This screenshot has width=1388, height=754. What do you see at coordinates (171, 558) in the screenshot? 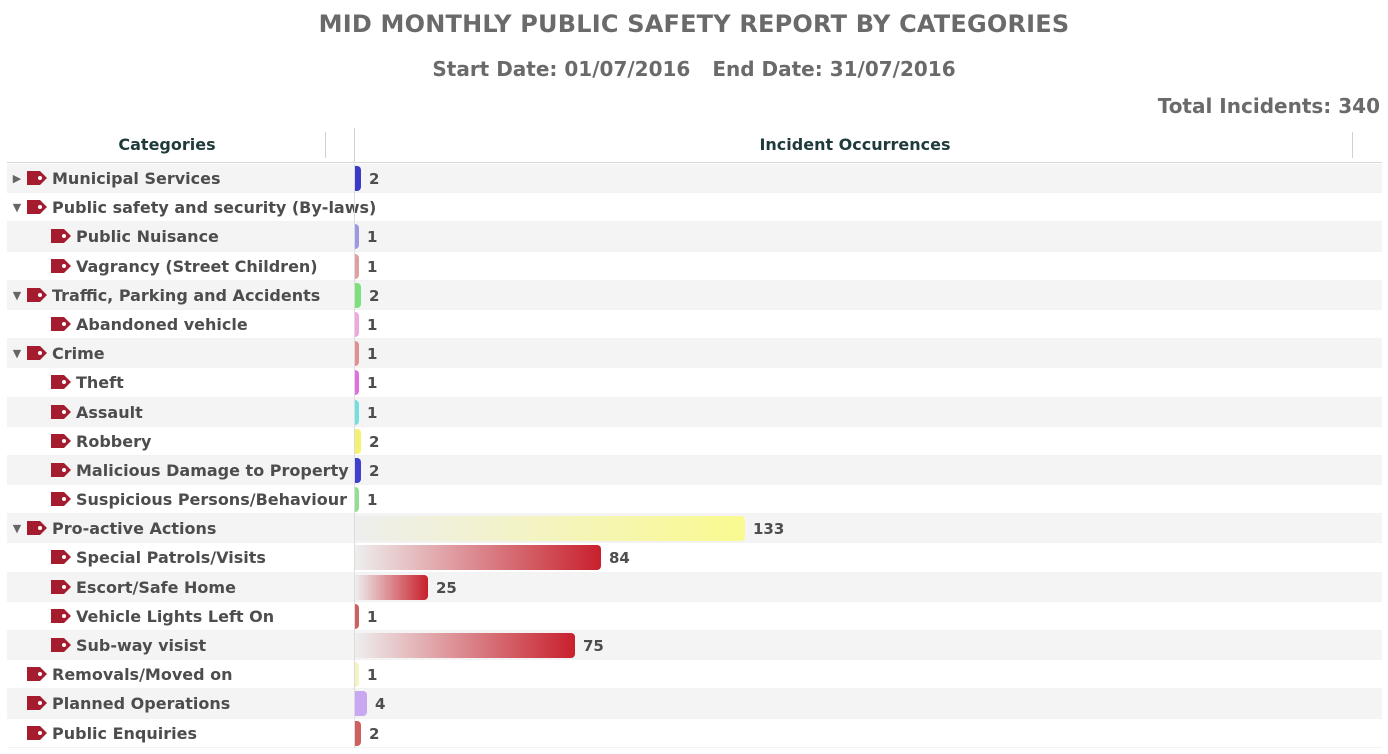
I see `category-label: Special Patrols/Visits` at bounding box center [171, 558].